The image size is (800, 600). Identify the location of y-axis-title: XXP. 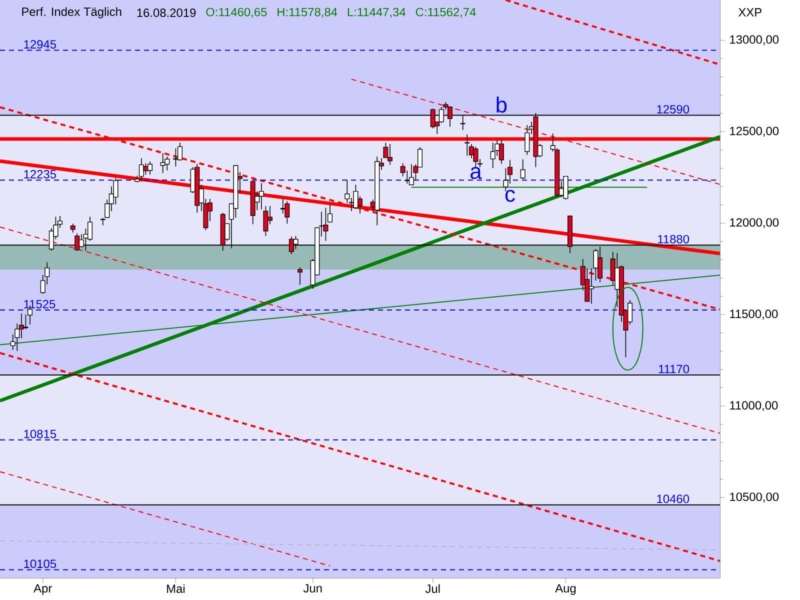
(750, 12).